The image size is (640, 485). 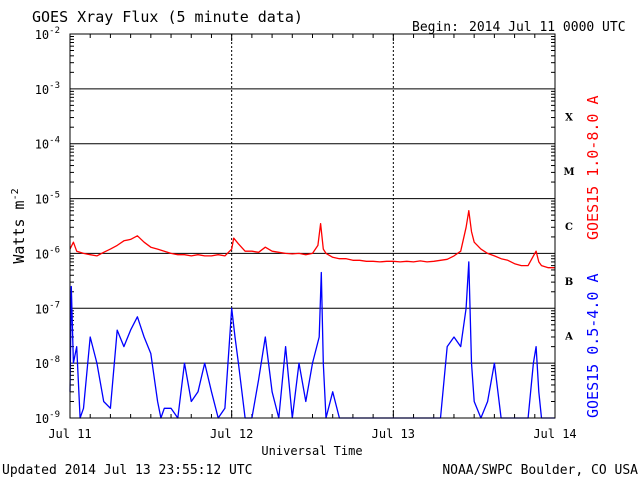 What do you see at coordinates (54, 86) in the screenshot?
I see `y-tick-exponent: -3` at bounding box center [54, 86].